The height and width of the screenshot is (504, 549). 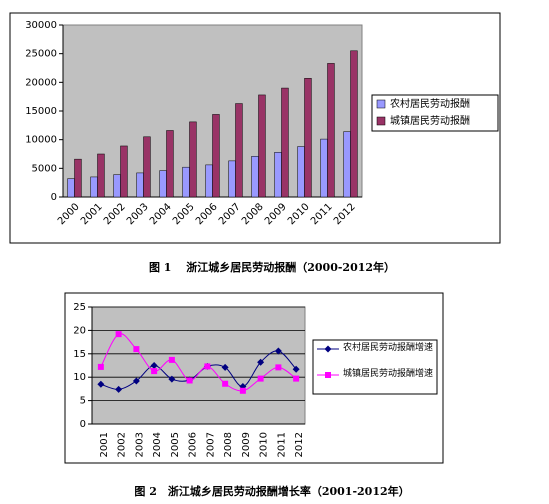 I want to click on y-tick-label: 10, so click(x=79, y=377).